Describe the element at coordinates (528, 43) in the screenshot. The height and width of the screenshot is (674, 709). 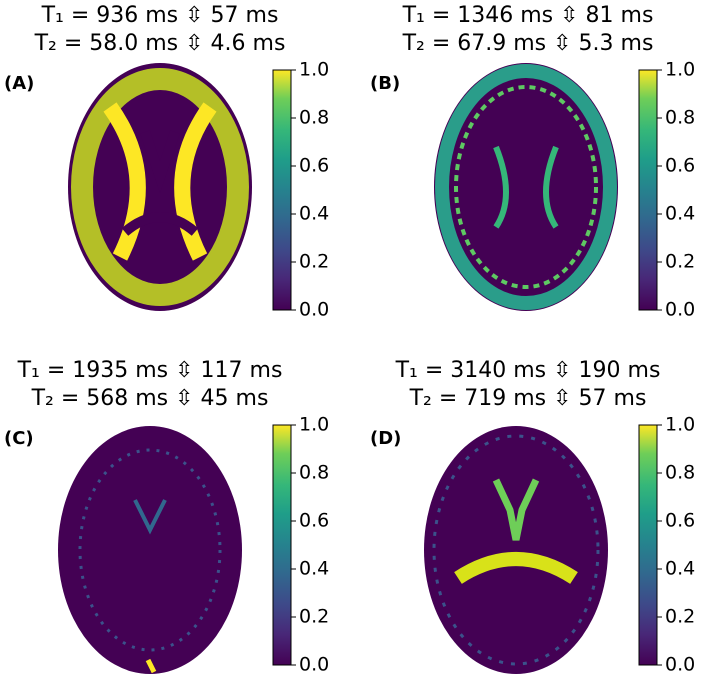
I see `panel-title: T₂ = 67.9 ms ⇳ 5.3 ms` at that location.